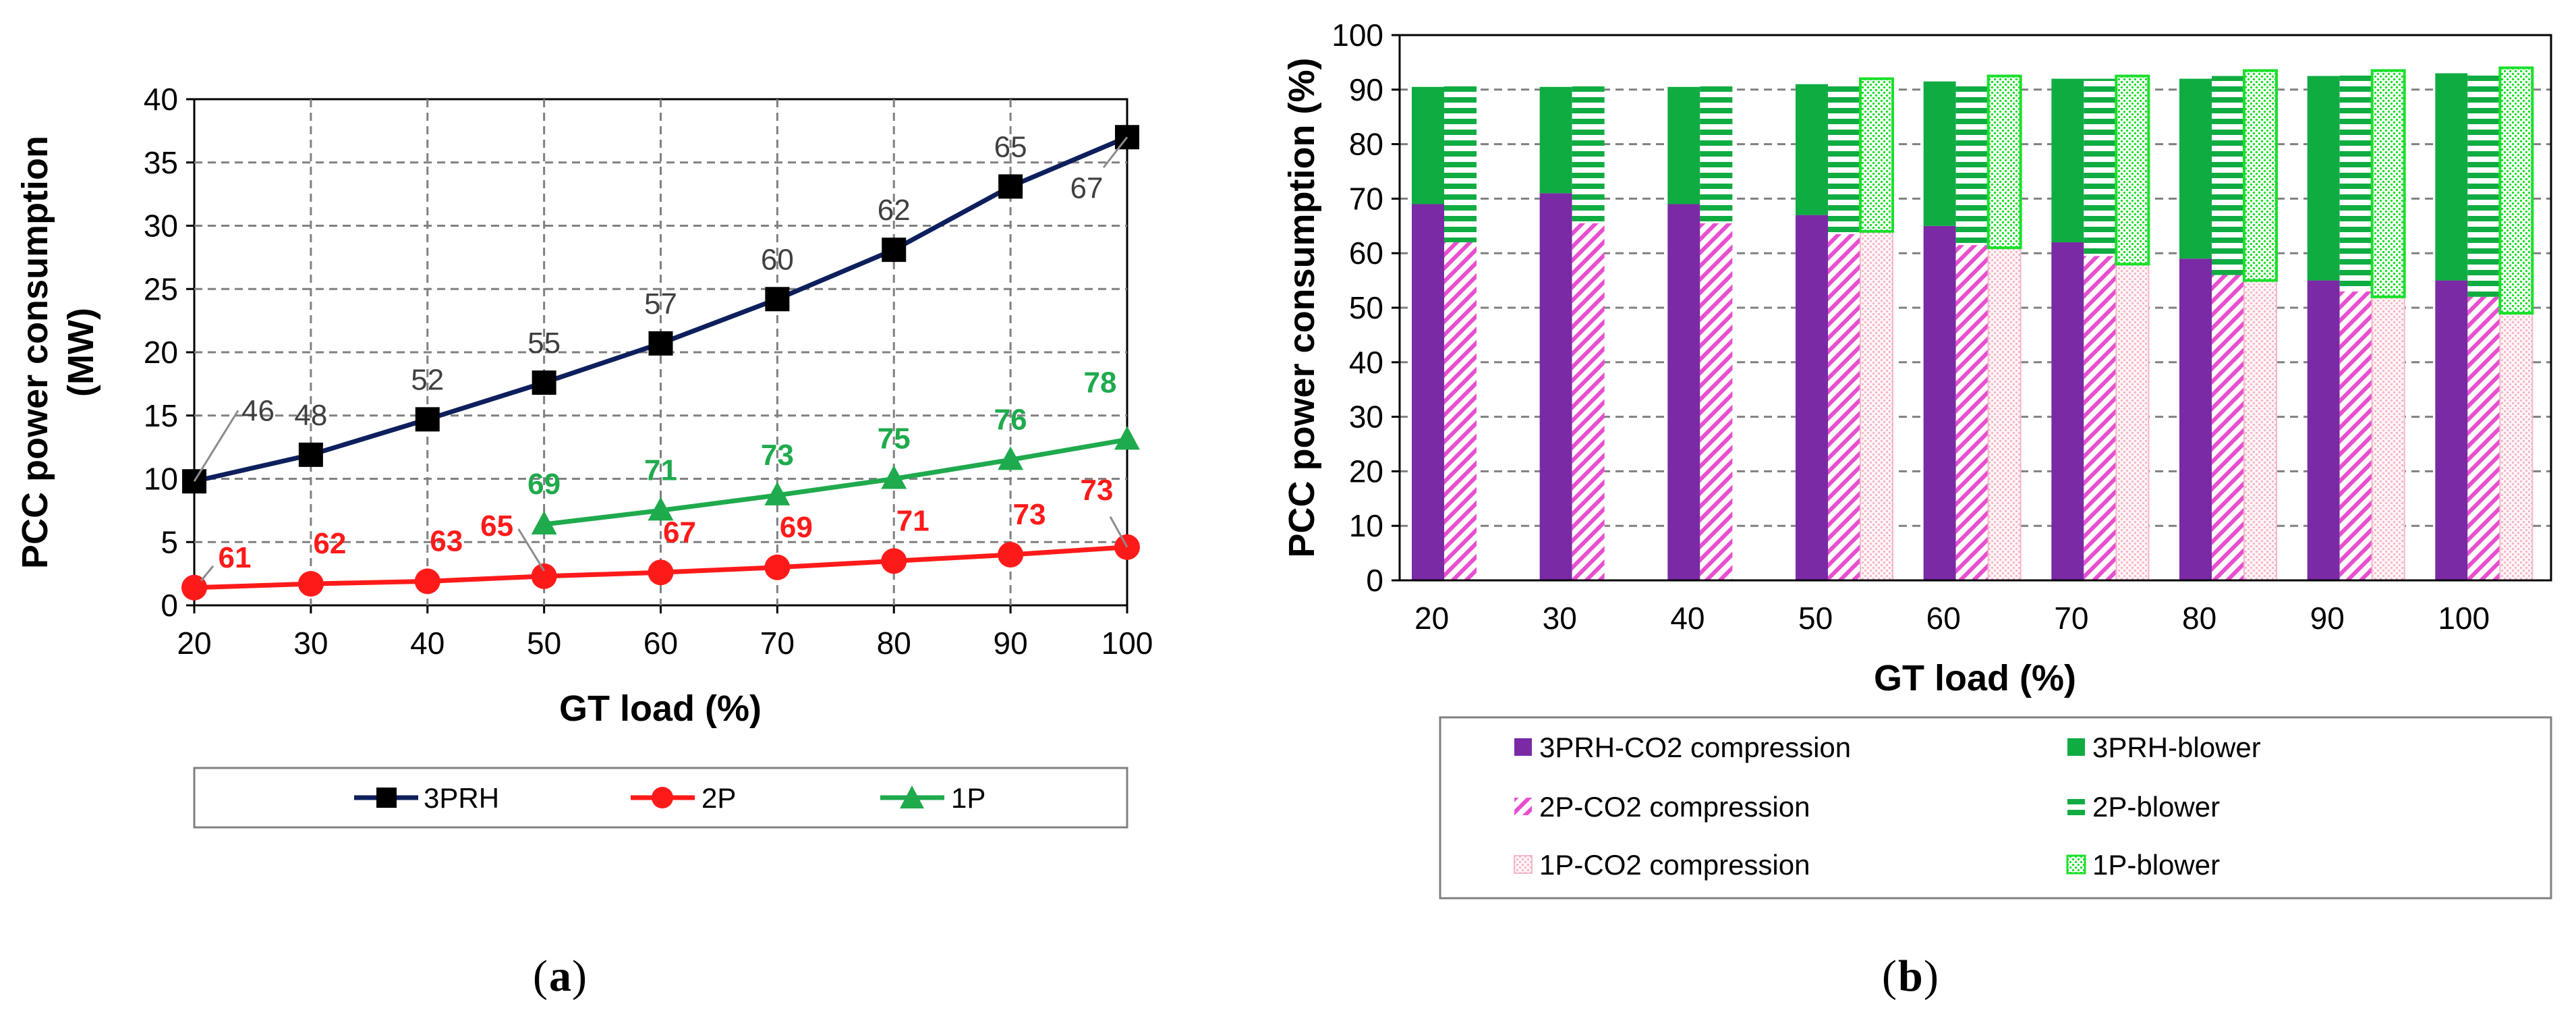 This screenshot has height=1019, width=2576. What do you see at coordinates (2164, 747) in the screenshot?
I see `legend-3prh-blower: 3PRH-blower` at bounding box center [2164, 747].